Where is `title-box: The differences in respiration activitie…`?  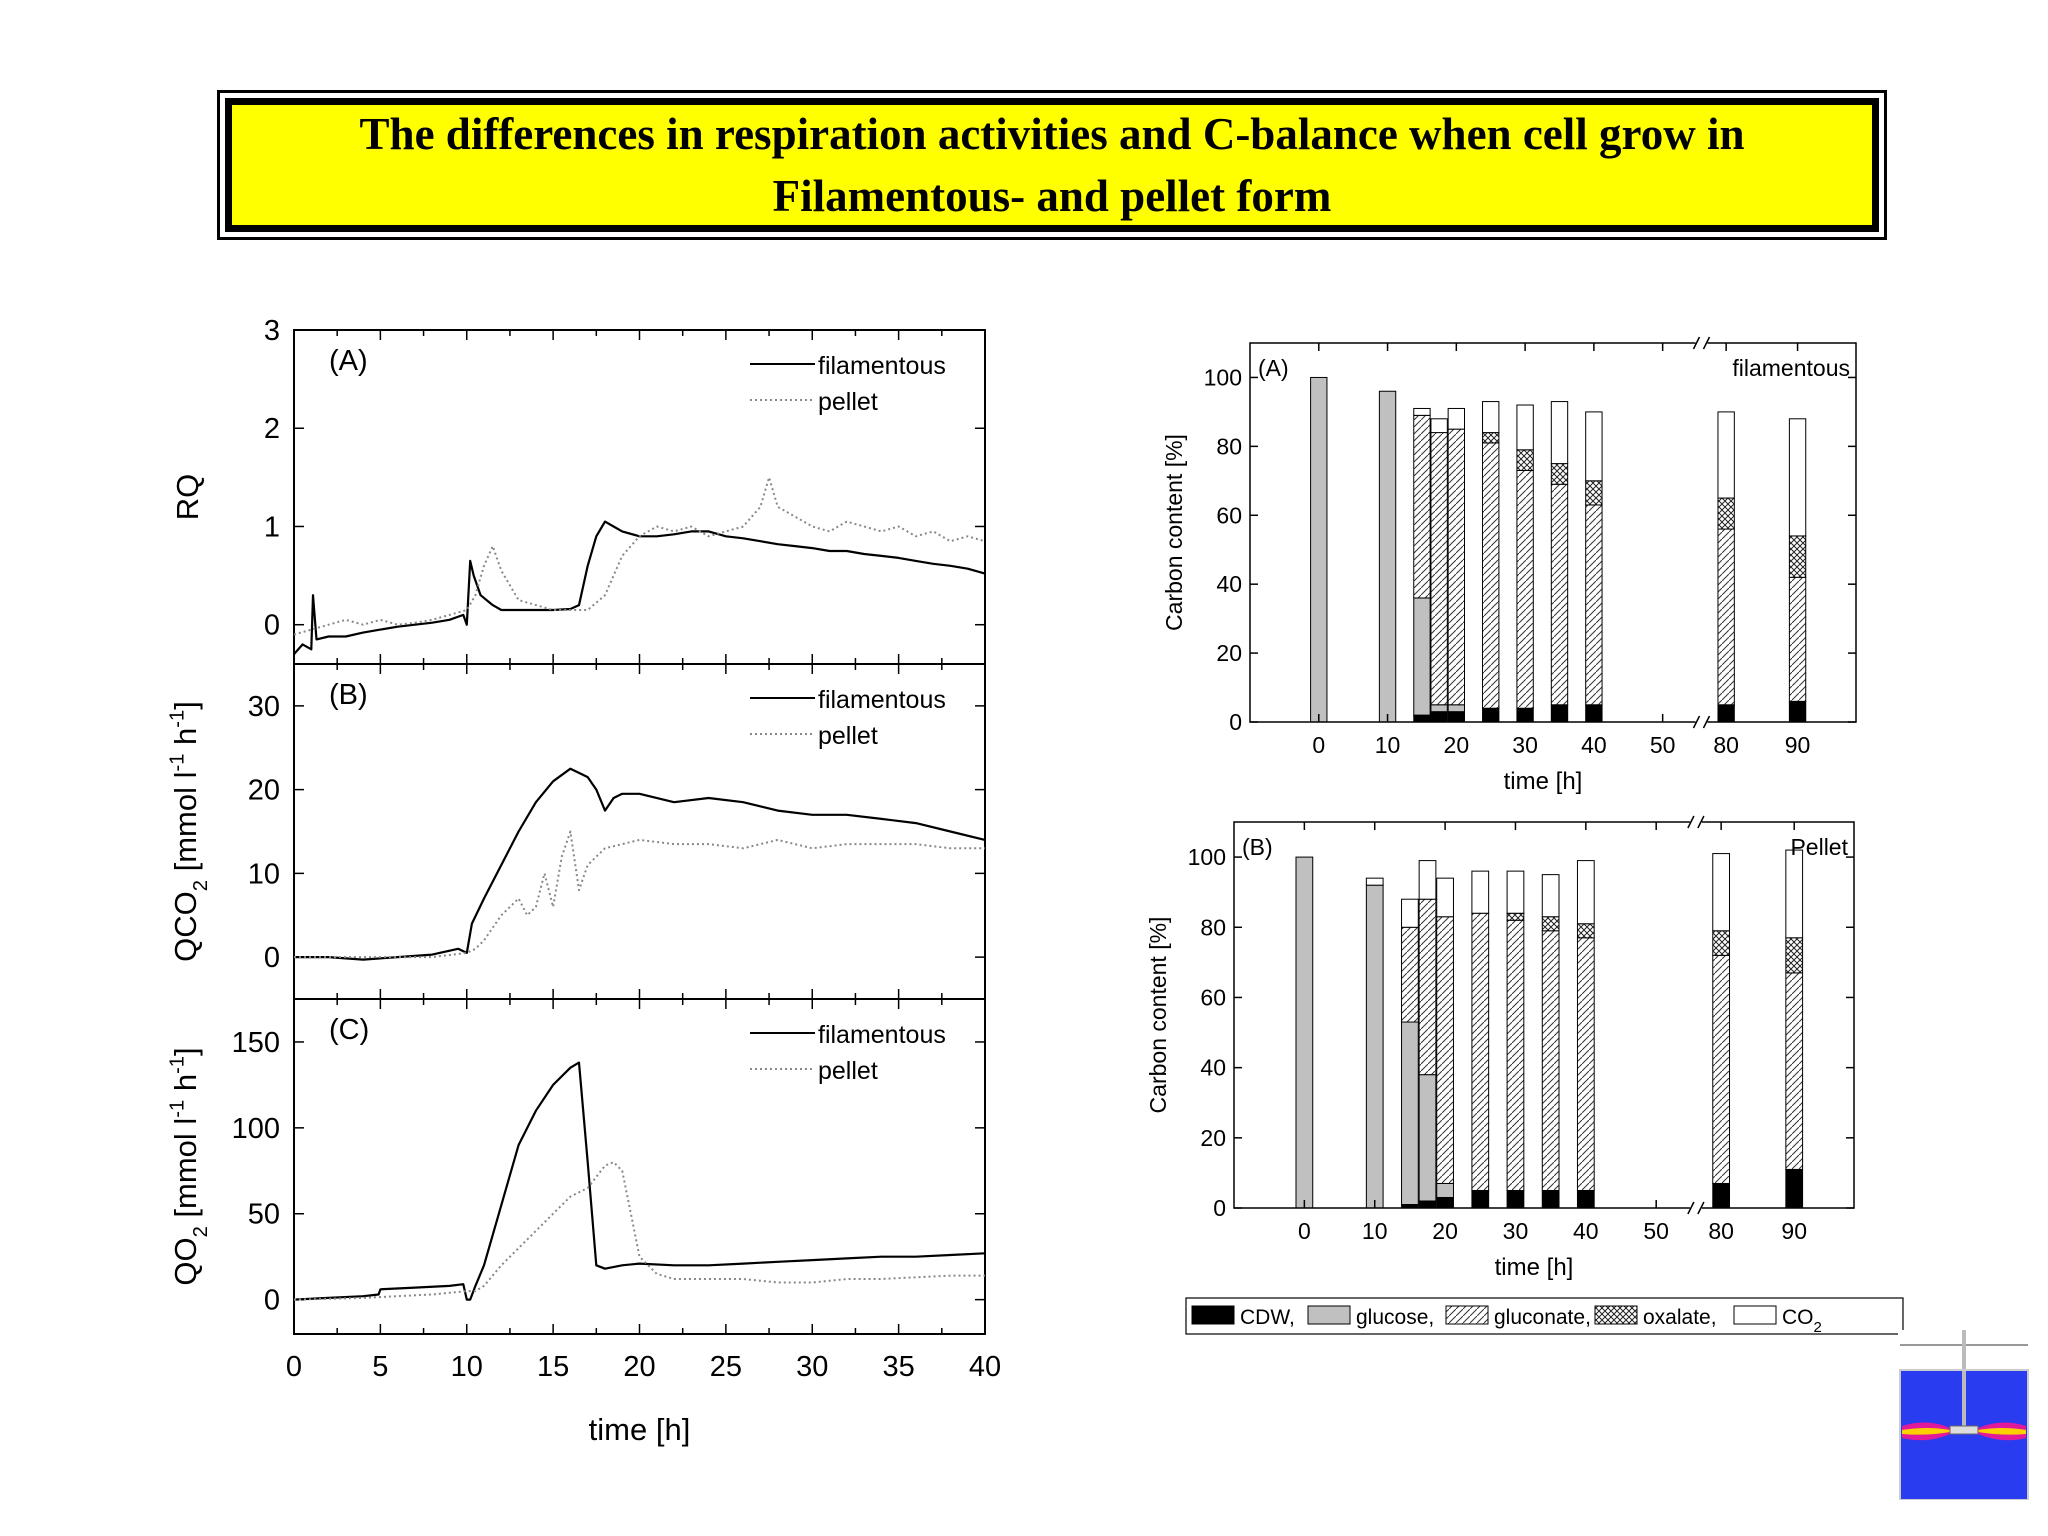
title-box: The differences in respiration activitie… is located at coordinates (1052, 165).